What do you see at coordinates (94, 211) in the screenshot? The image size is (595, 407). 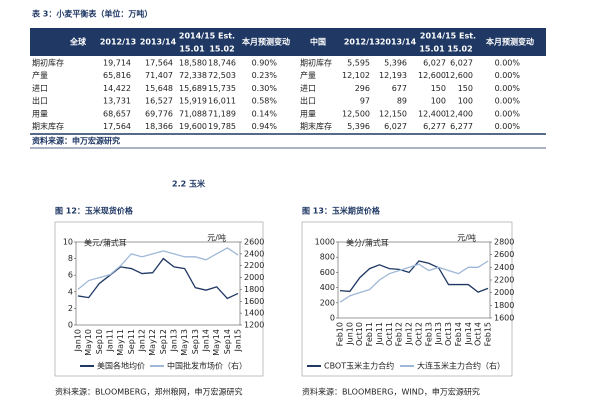 I see `figure-caption: 图 12：玉米现货价格` at bounding box center [94, 211].